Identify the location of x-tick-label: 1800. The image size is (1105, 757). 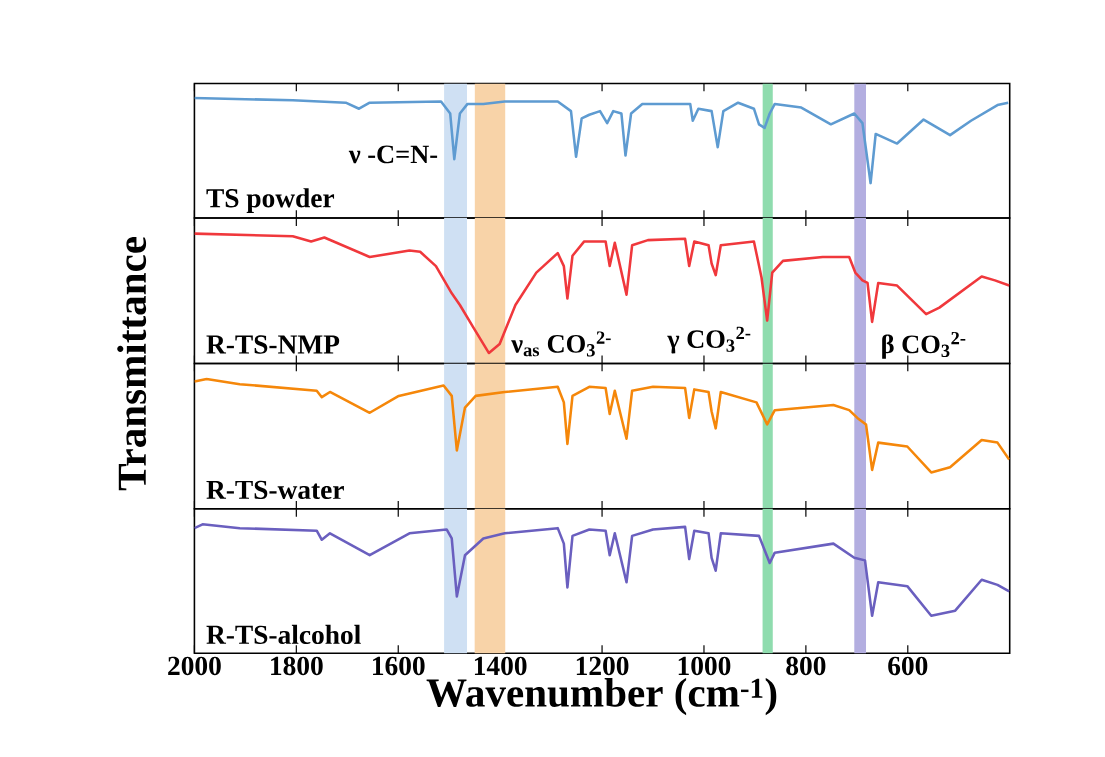
(297, 665).